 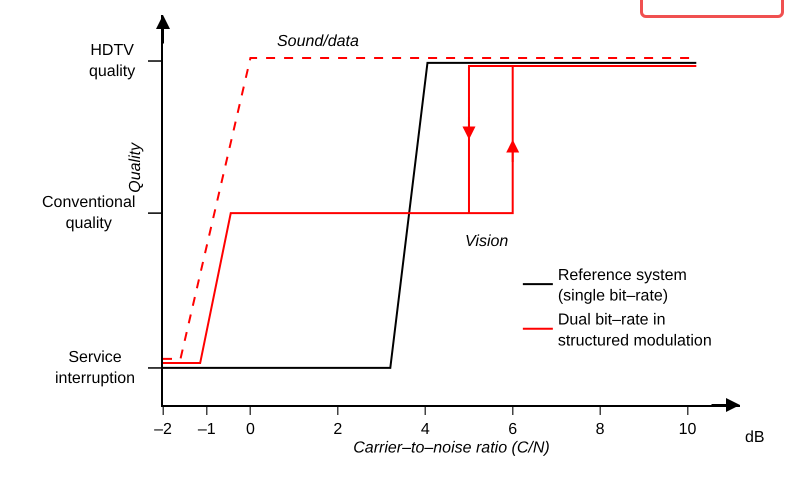 I want to click on y-axis-title: Quality, so click(x=135, y=167).